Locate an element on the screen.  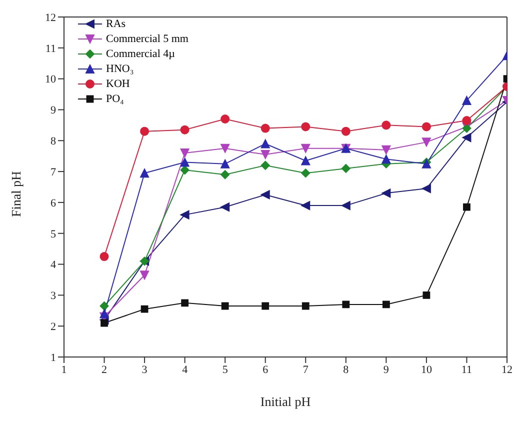
x-tick-label: 11 is located at coordinates (466, 370).